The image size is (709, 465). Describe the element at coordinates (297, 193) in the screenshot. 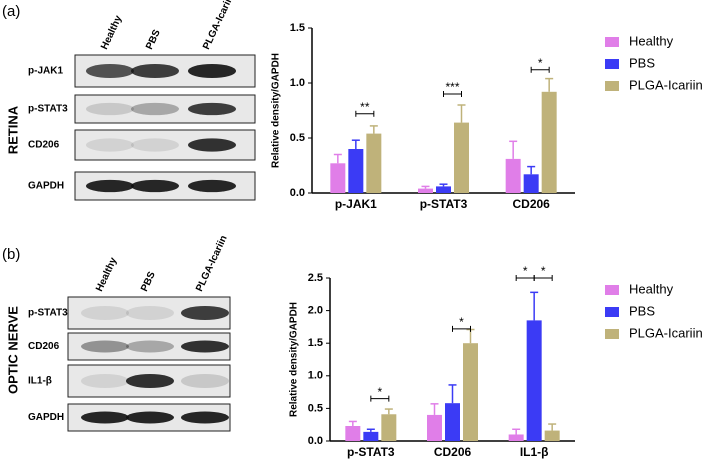

I see `y-tick-label: 0.0` at that location.